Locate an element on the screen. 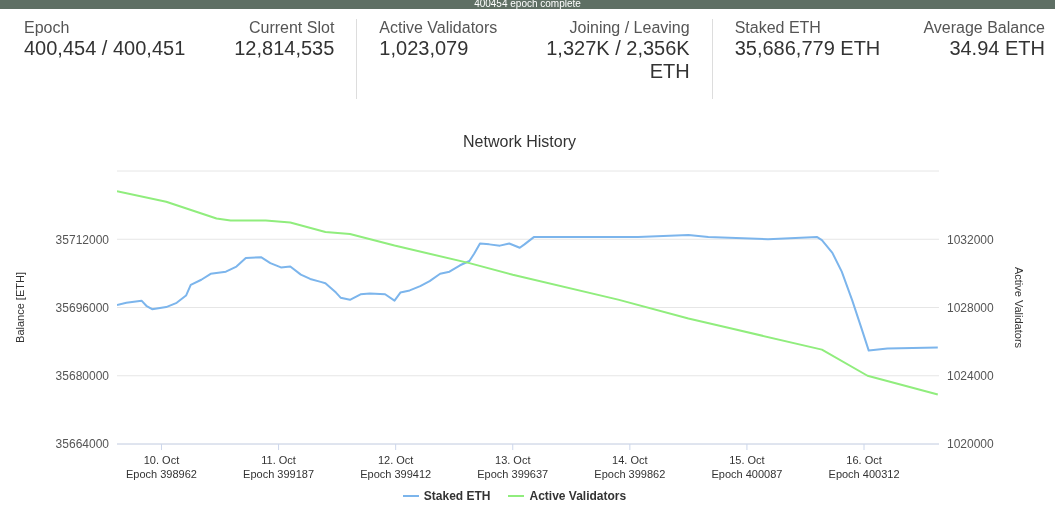  chart-title: Network History is located at coordinates (519, 142).